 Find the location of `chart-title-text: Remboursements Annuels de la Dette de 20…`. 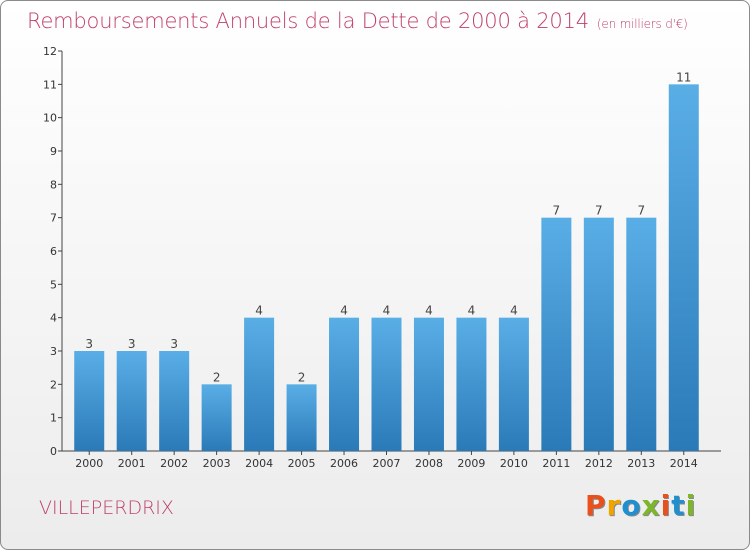

chart-title-text: Remboursements Annuels de la Dette de 20… is located at coordinates (308, 21).